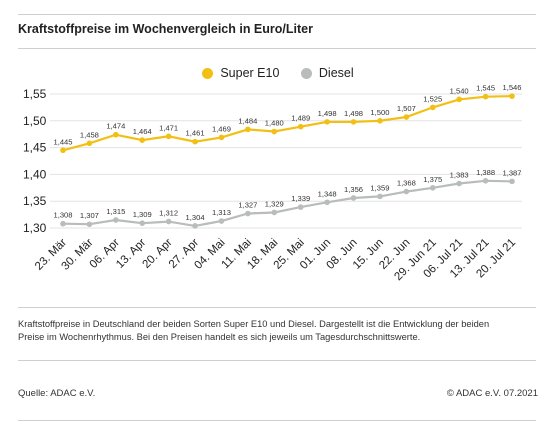  Describe the element at coordinates (35, 121) in the screenshot. I see `y-tick-label: 1,50` at that location.